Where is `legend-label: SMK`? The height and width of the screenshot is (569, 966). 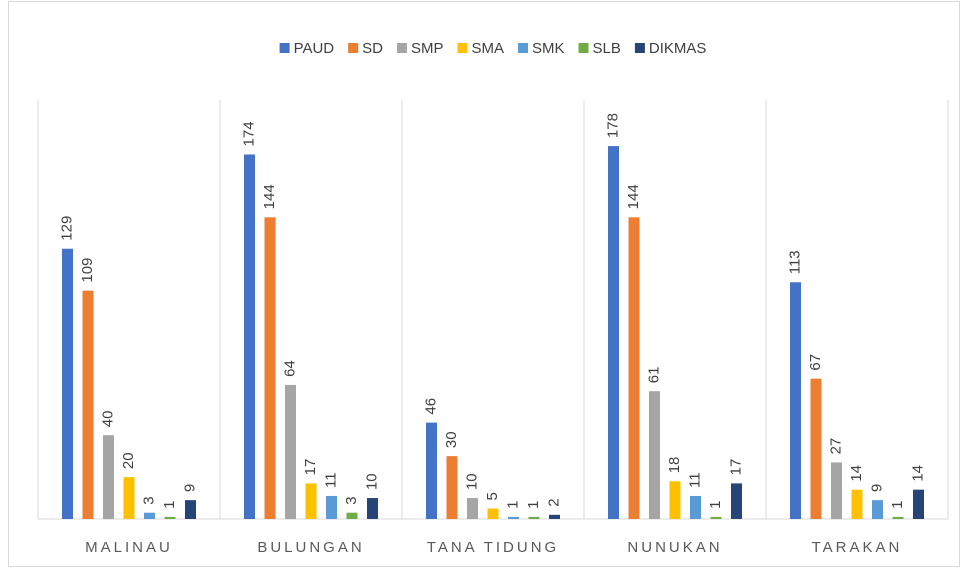 legend-label: SMK is located at coordinates (548, 48).